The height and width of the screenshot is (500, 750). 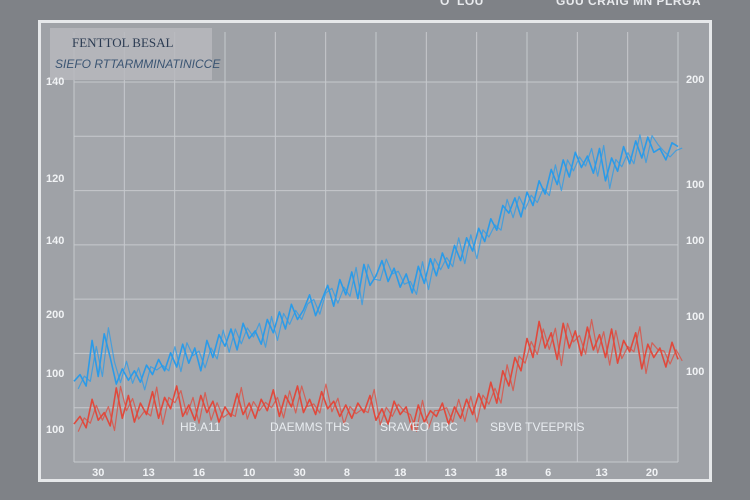 What do you see at coordinates (123, 42) in the screenshot?
I see `chart-title: FENTTOL BESAL` at bounding box center [123, 42].